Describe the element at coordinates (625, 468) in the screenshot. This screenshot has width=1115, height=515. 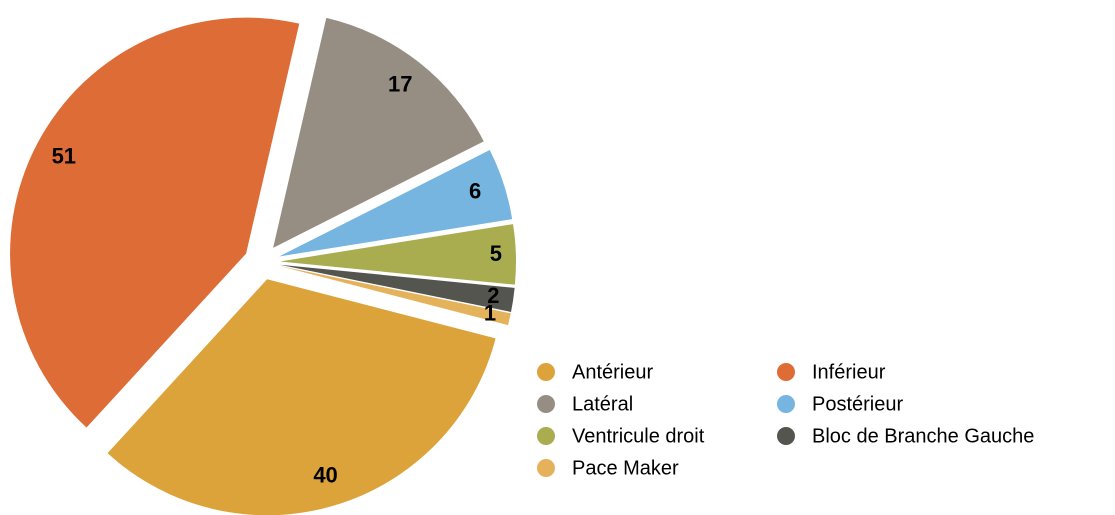
I see `legend-label: Pace Maker` at that location.